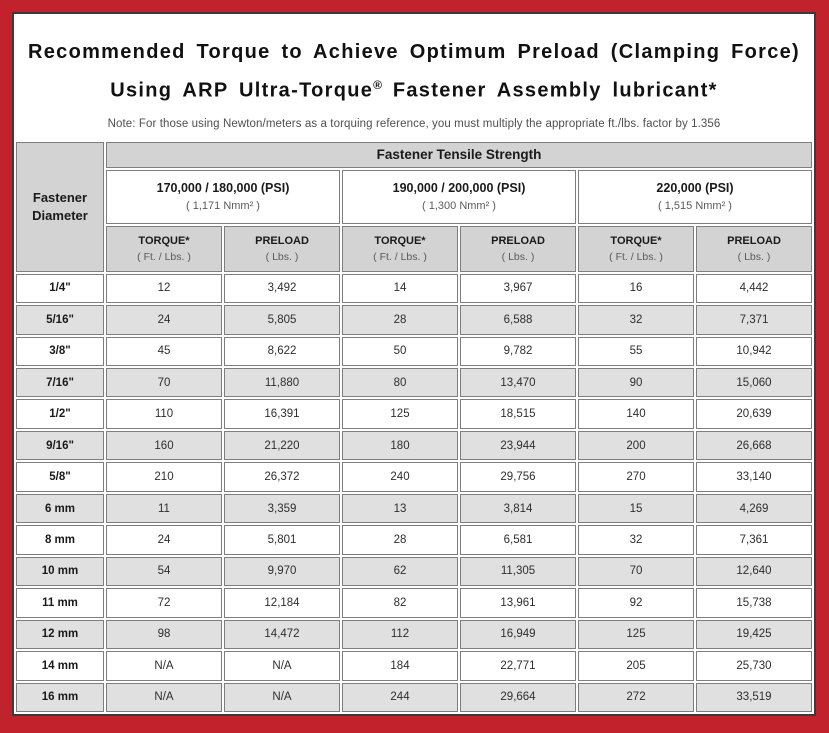 This screenshot has width=829, height=733. Describe the element at coordinates (695, 206) in the screenshot. I see `nmm-value: ( 1,515 Nmm² )` at that location.